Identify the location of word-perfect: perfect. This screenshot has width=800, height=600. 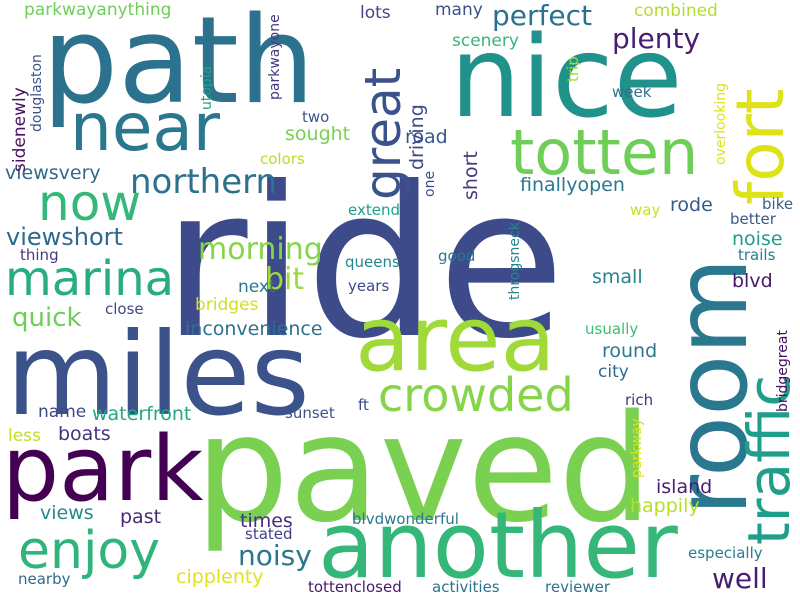
(542, 16).